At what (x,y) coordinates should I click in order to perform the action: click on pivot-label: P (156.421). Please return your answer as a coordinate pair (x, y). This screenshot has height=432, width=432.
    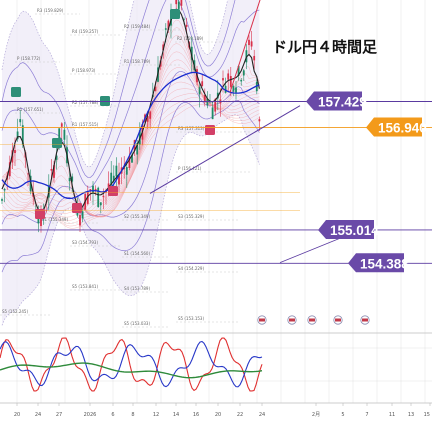
    Looking at the image, I should click on (190, 168).